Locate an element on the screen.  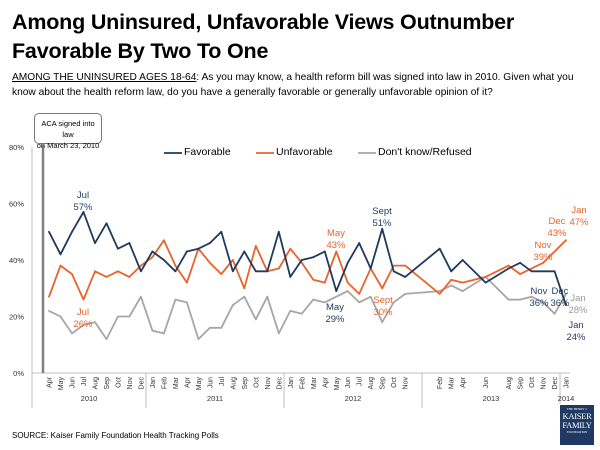
legend-label-favorable: Favorable is located at coordinates (207, 152).